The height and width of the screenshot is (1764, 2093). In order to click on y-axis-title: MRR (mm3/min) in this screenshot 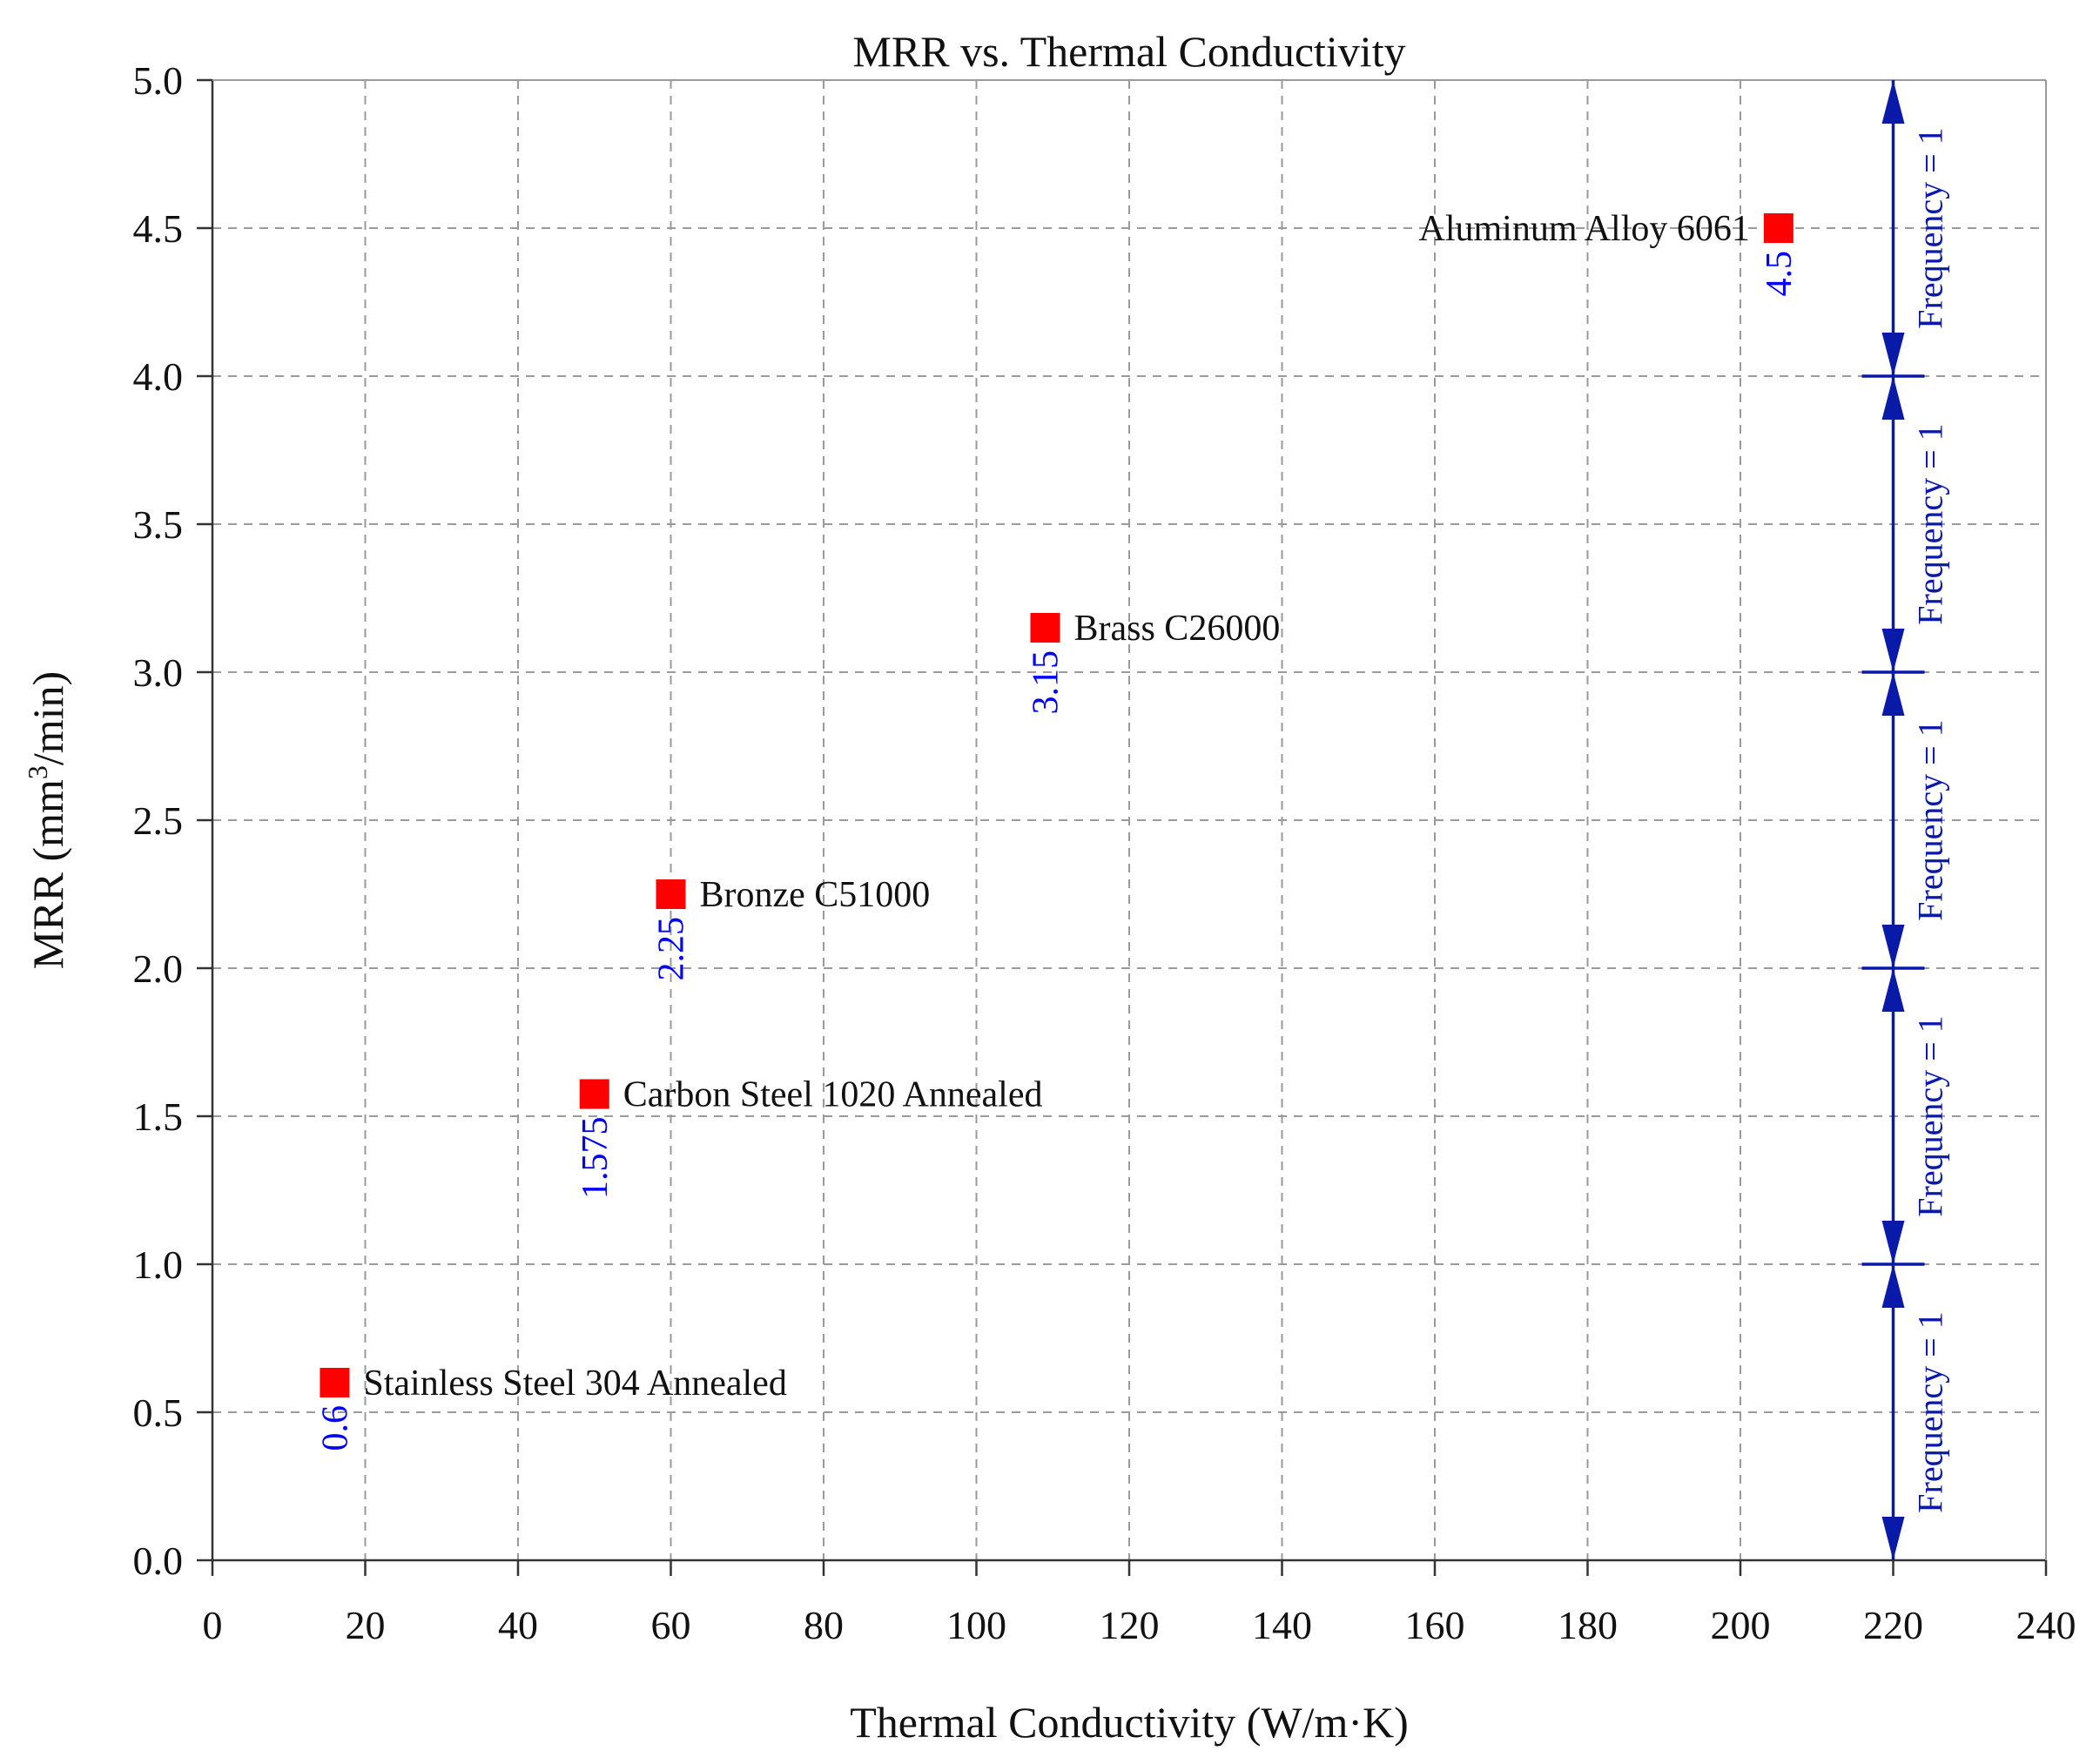, I will do `click(47, 820)`.